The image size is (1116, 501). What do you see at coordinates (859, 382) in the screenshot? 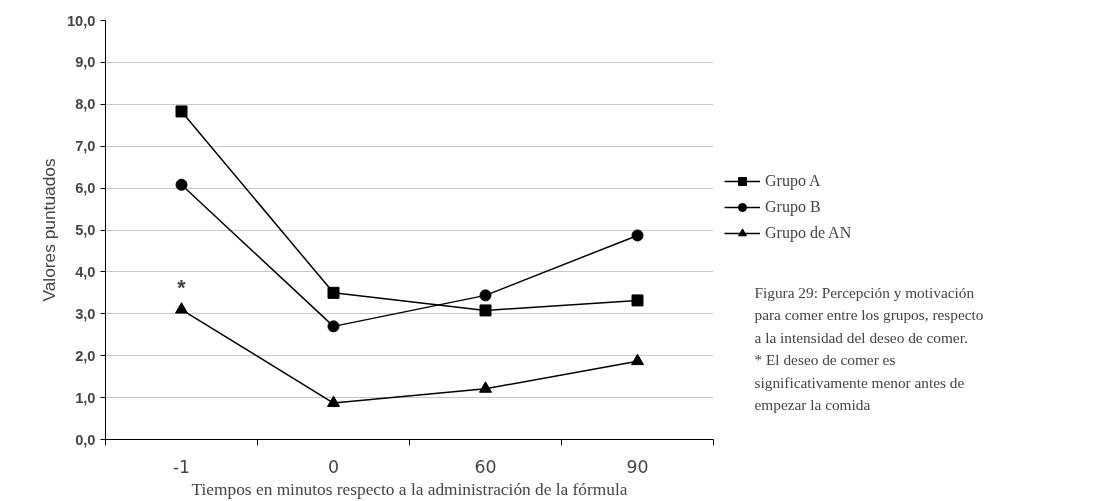
I see `text: * El deseo de comer es significativamente menor antes de empezar la comida` at bounding box center [859, 382].